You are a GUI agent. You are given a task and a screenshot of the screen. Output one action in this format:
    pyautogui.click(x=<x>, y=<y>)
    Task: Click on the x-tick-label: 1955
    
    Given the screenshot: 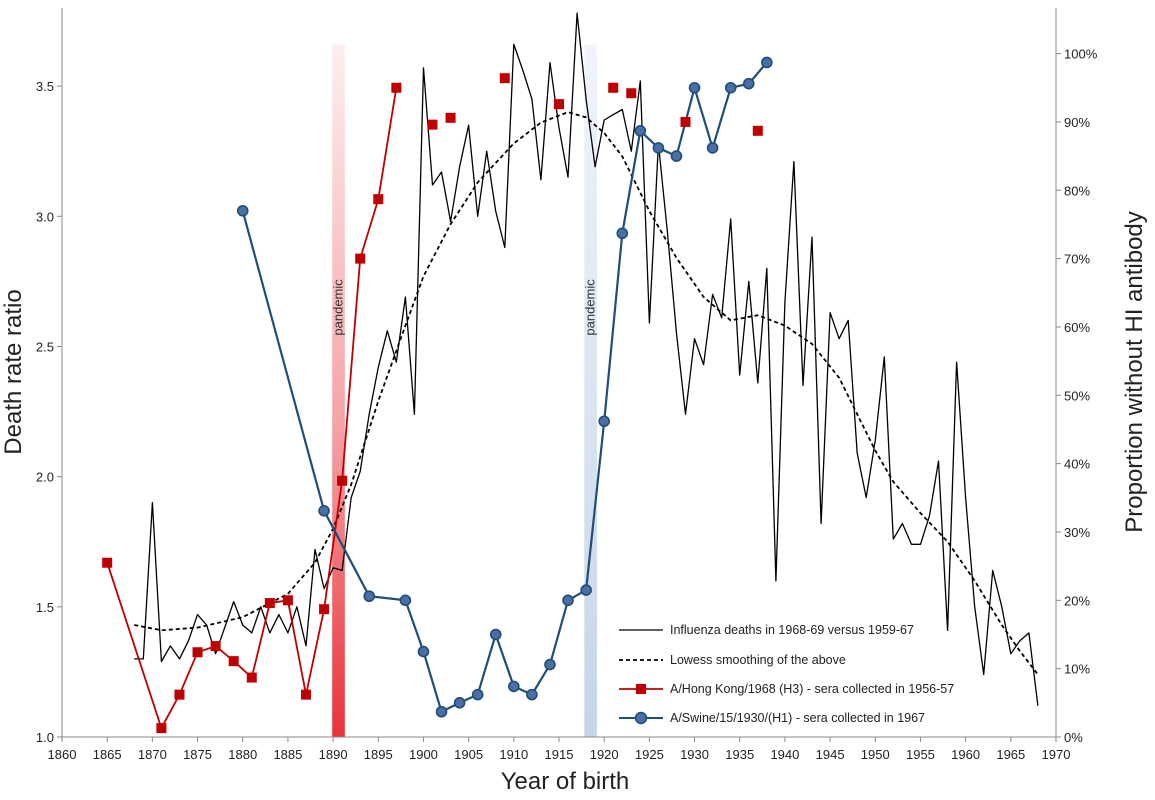 What is the action you would take?
    pyautogui.click(x=920, y=754)
    